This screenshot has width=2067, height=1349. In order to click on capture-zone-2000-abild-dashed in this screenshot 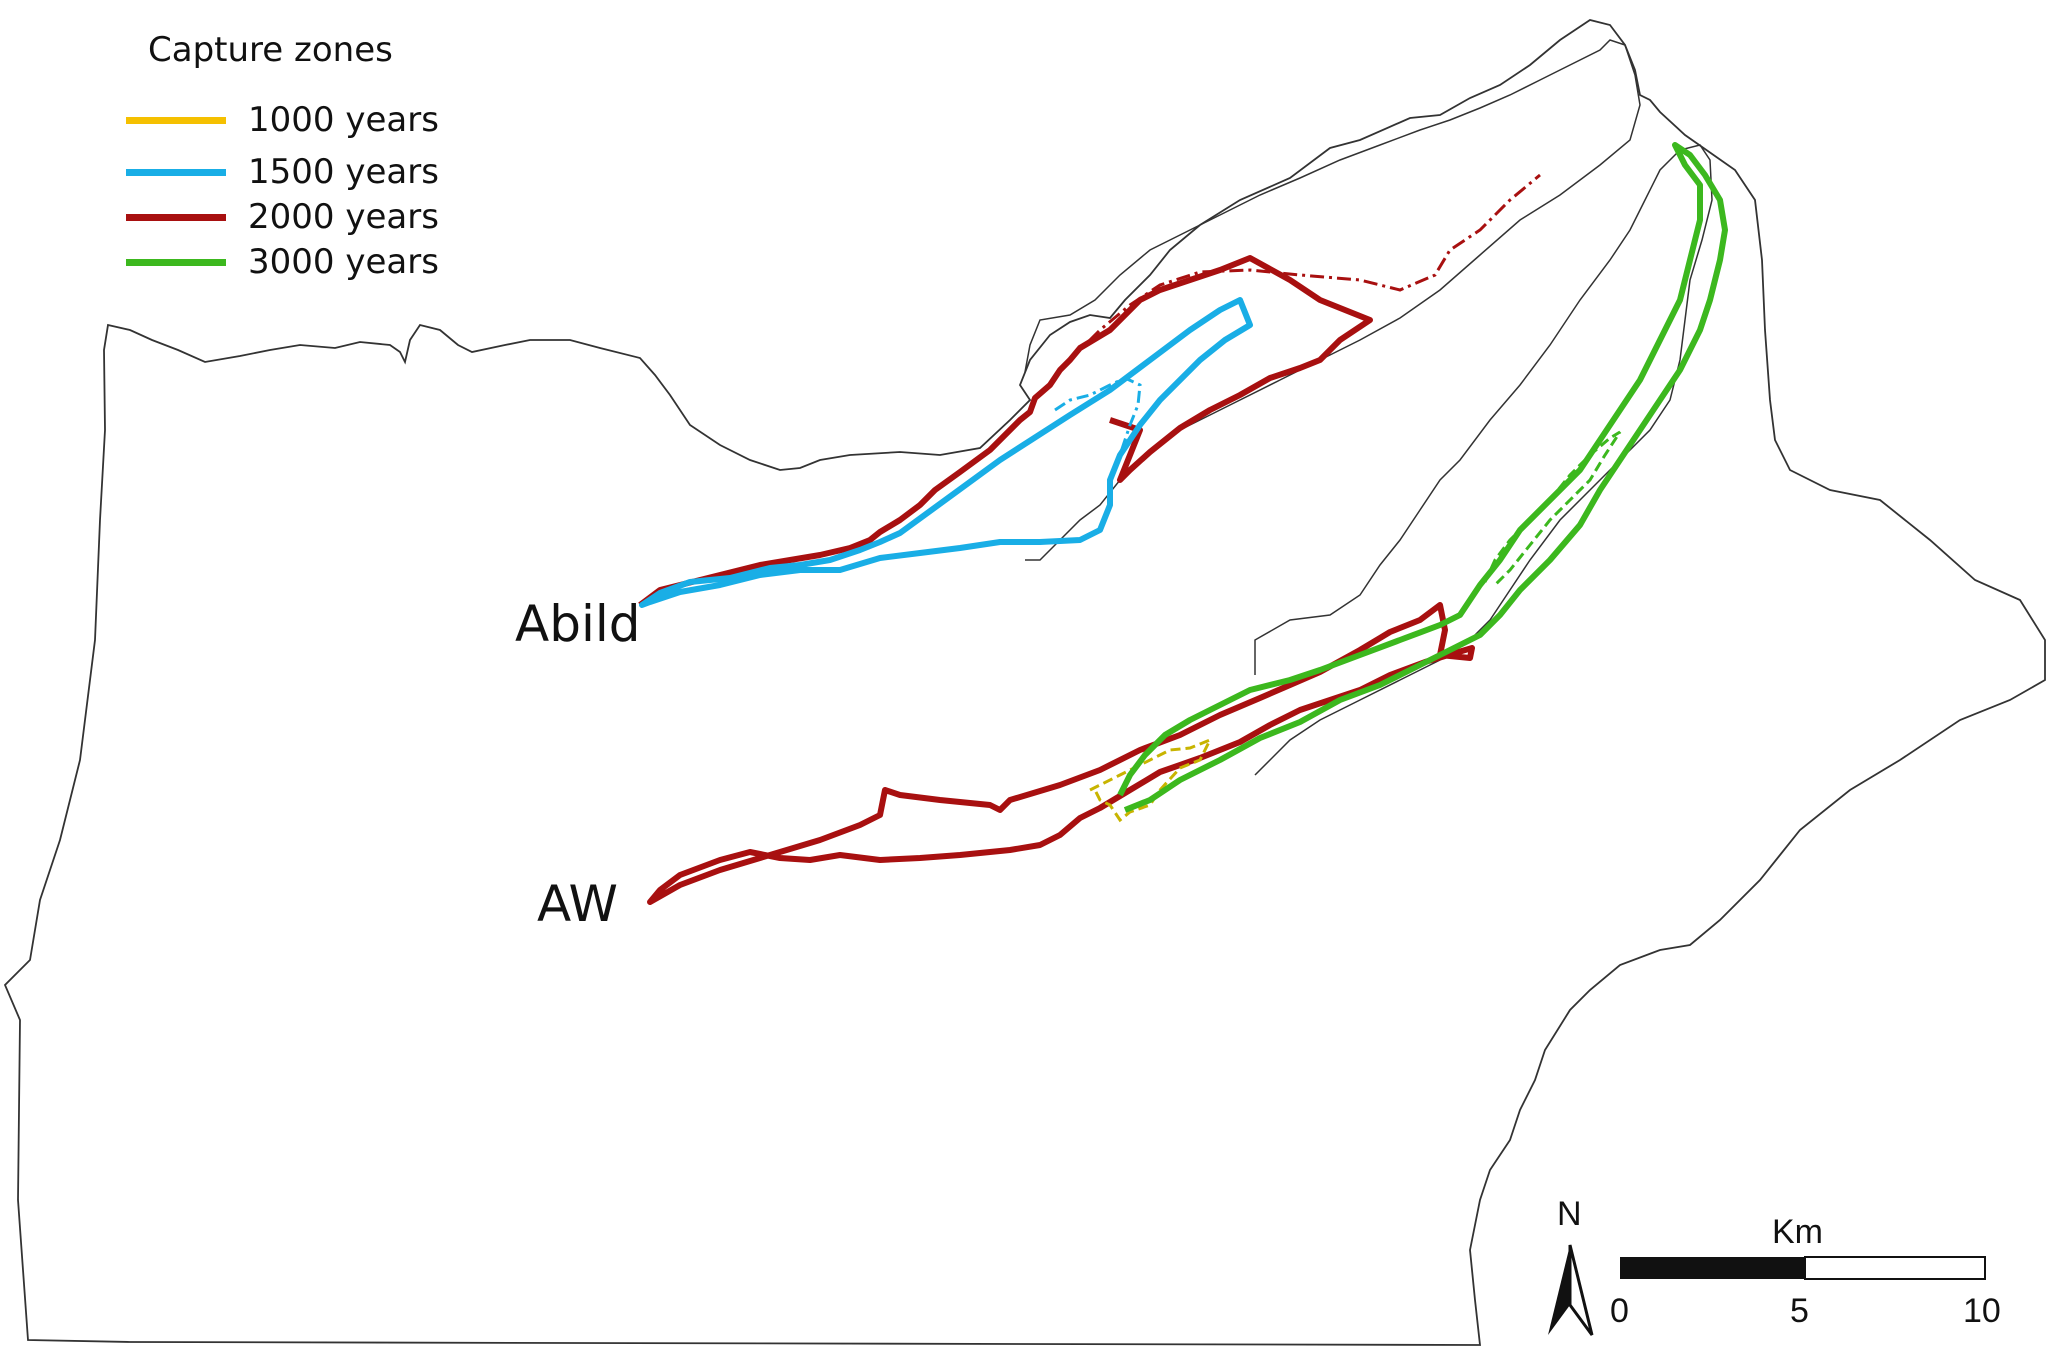, I will do `click(1304, 267)`.